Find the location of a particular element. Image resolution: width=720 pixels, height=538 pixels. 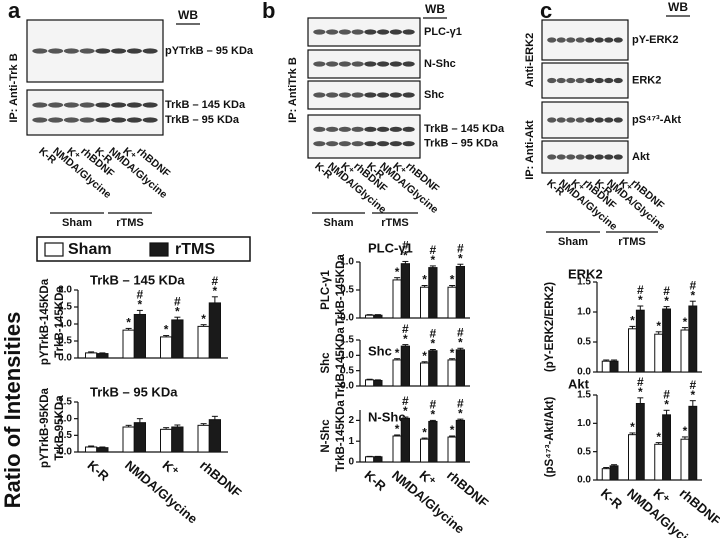

legend-box is located at coordinates (143, 249).